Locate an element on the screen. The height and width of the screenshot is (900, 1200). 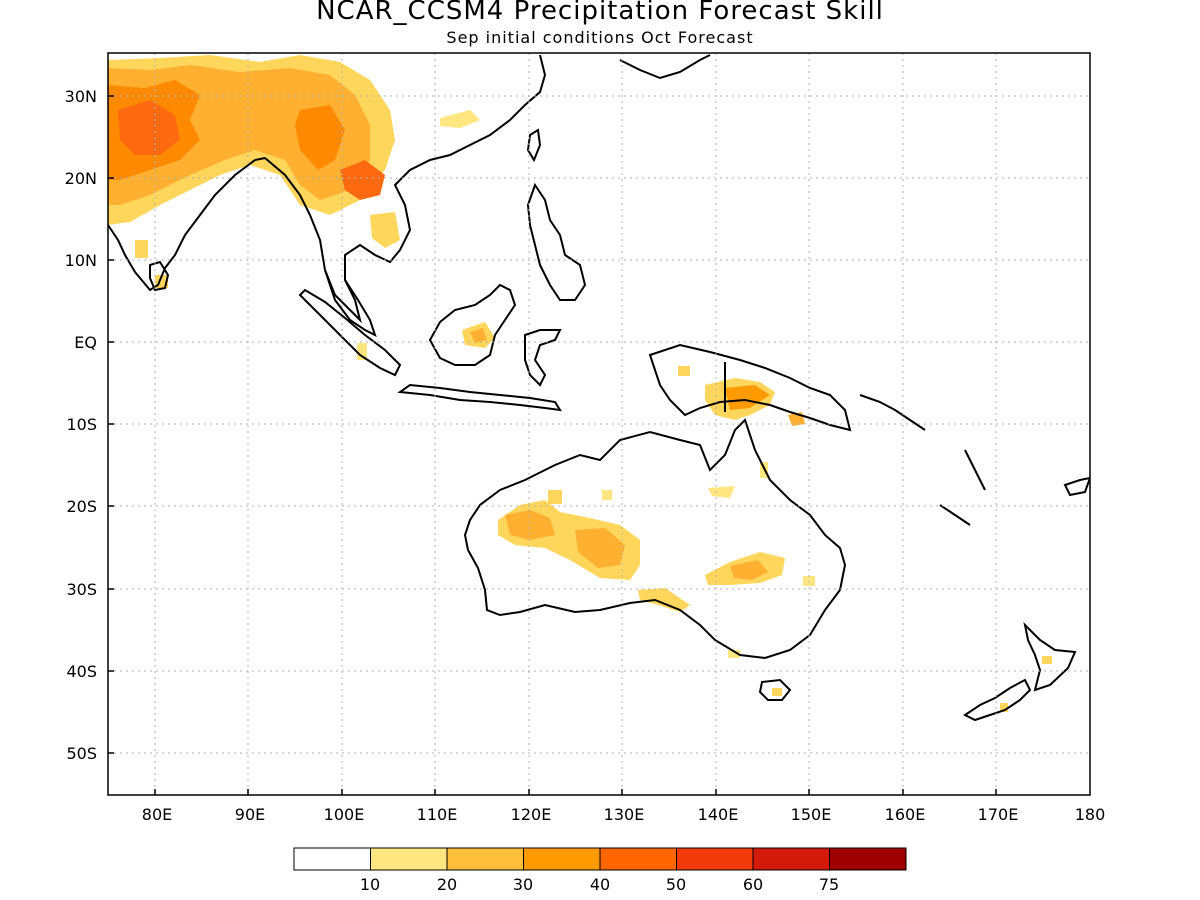
lon-label: 110E is located at coordinates (437, 814).